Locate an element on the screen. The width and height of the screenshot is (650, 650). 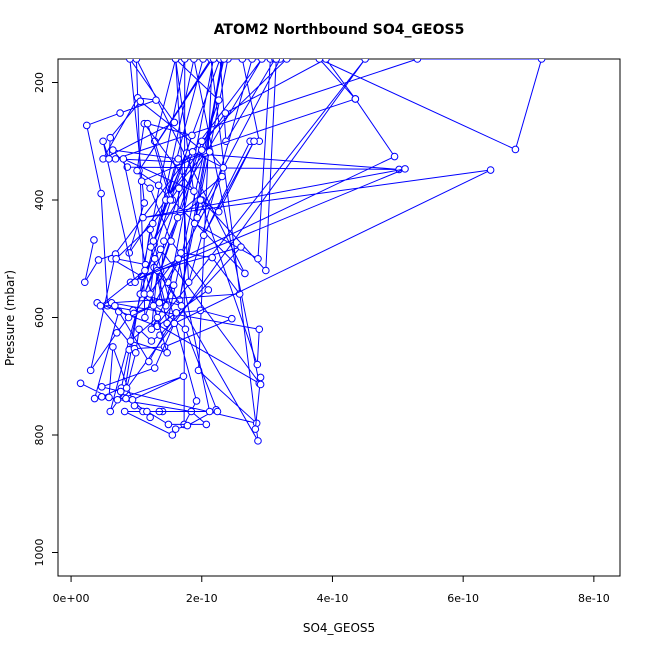
y-tick-label: 200 is located at coordinates (39, 82).